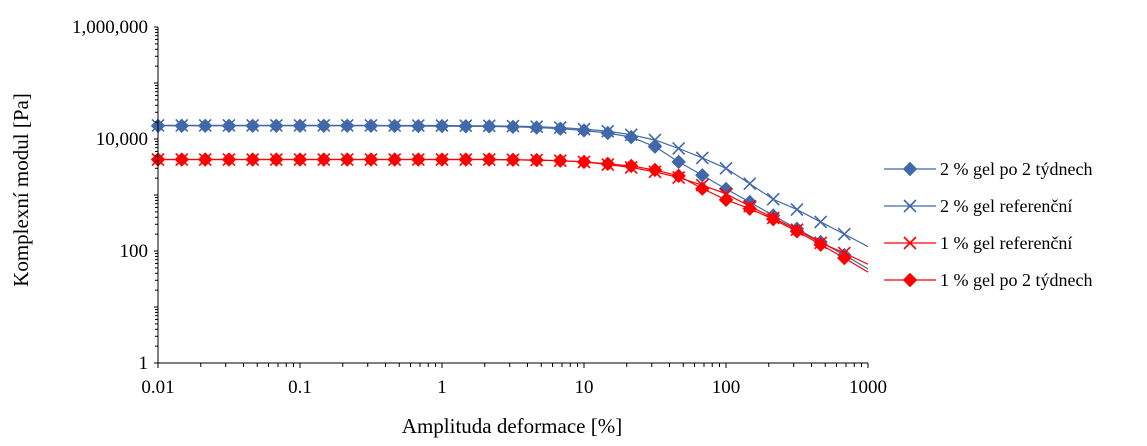 The height and width of the screenshot is (446, 1147). I want to click on x-tick-label: 1000, so click(868, 387).